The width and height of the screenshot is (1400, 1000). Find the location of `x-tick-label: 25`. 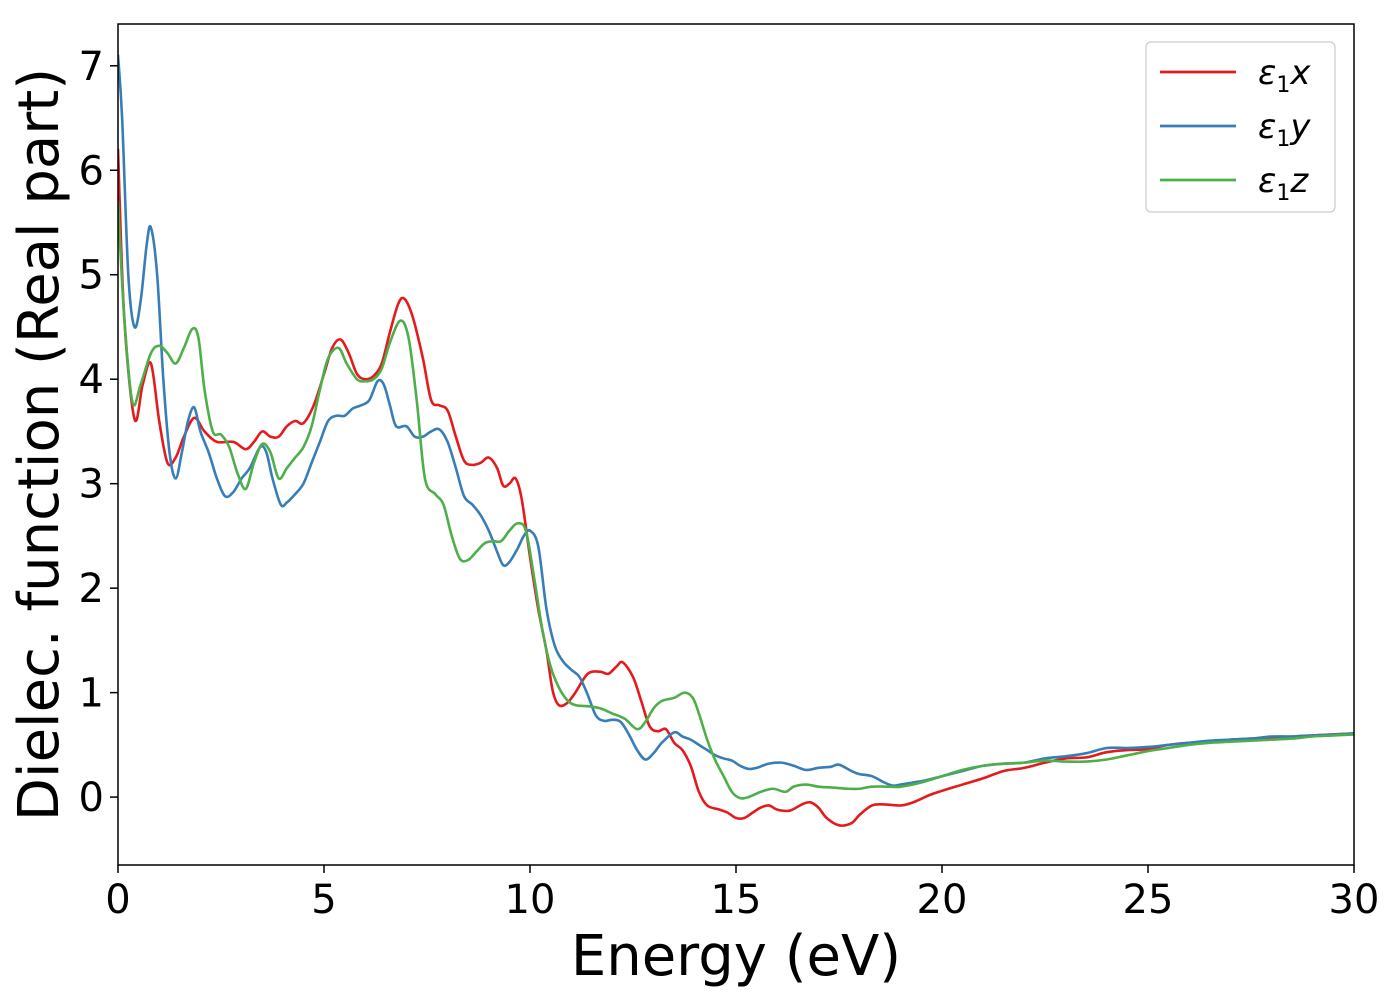

x-tick-label: 25 is located at coordinates (1148, 900).